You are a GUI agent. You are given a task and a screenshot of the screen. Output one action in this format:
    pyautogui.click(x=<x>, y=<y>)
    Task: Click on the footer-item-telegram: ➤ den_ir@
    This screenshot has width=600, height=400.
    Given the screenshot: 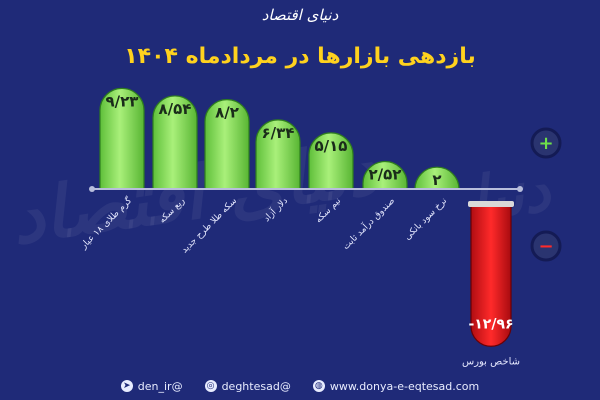 What is the action you would take?
    pyautogui.click(x=151, y=386)
    